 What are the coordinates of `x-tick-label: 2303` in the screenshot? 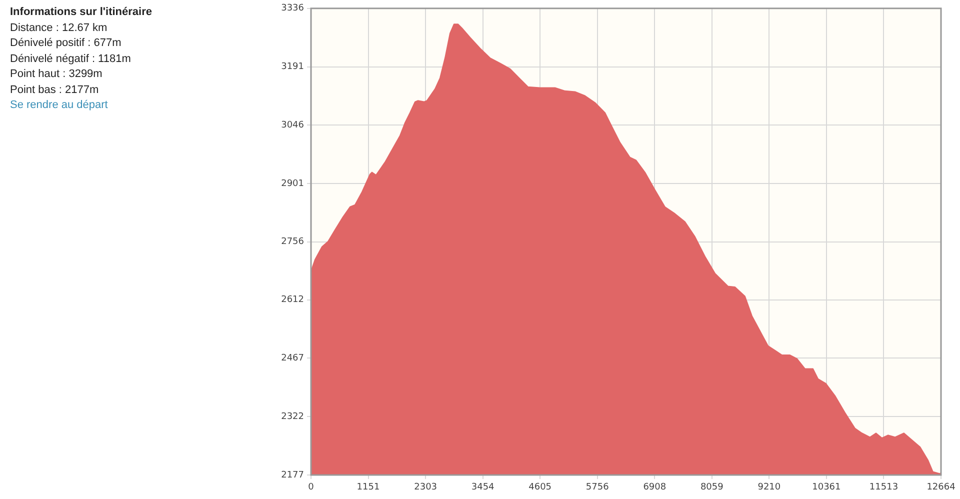 It's located at (426, 487).